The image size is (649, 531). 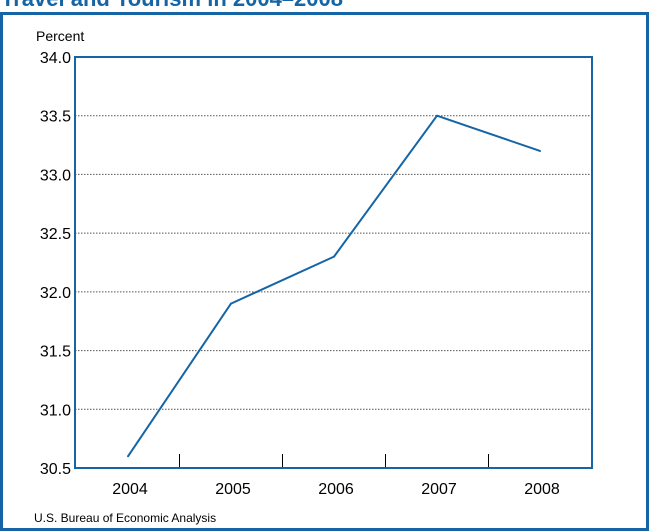 What do you see at coordinates (55, 264) in the screenshot?
I see `y-tick-labels: 30.5 31.0 31.5 32.0 32.5 33.0 33.5 34.0` at bounding box center [55, 264].